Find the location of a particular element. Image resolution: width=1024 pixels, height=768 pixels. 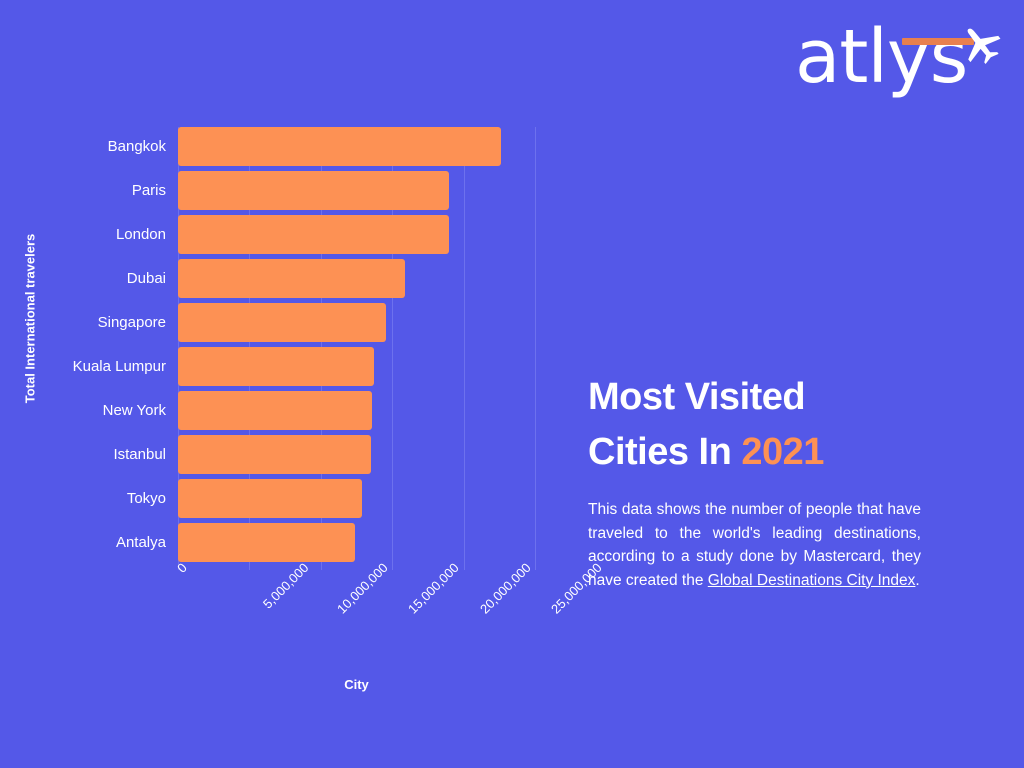

headline-line2: Cities In is located at coordinates (665, 452).